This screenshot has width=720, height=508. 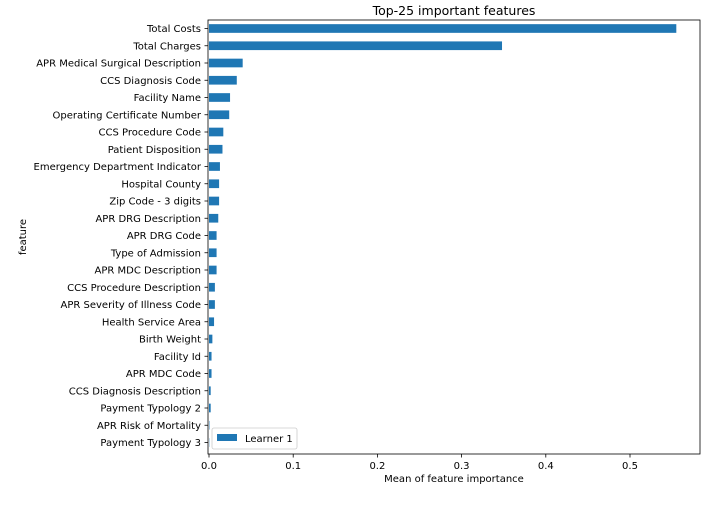 What do you see at coordinates (377, 466) in the screenshot?
I see `x-tick-label: 0.2` at bounding box center [377, 466].